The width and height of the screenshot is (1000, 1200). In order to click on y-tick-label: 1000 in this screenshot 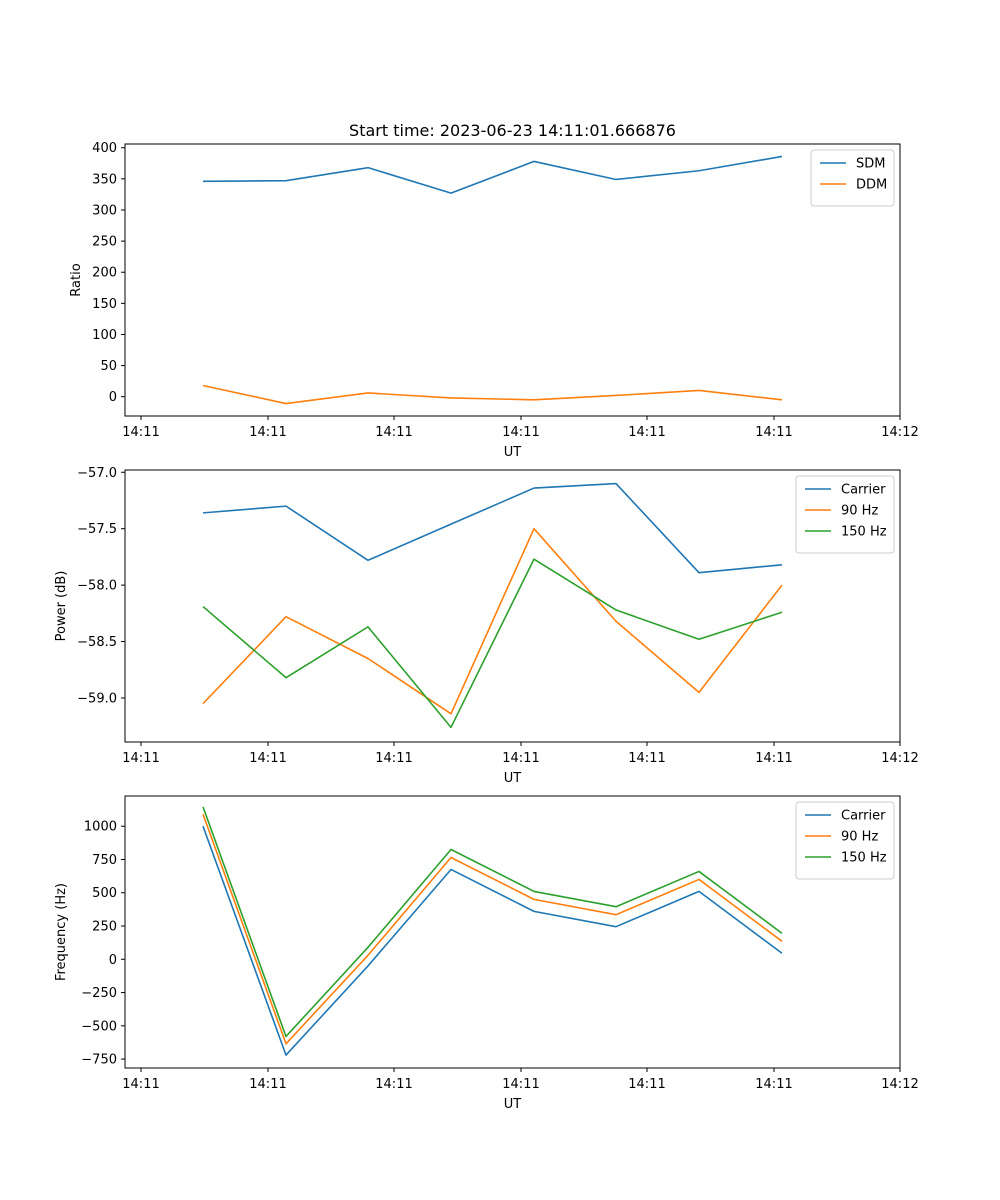, I will do `click(100, 827)`.